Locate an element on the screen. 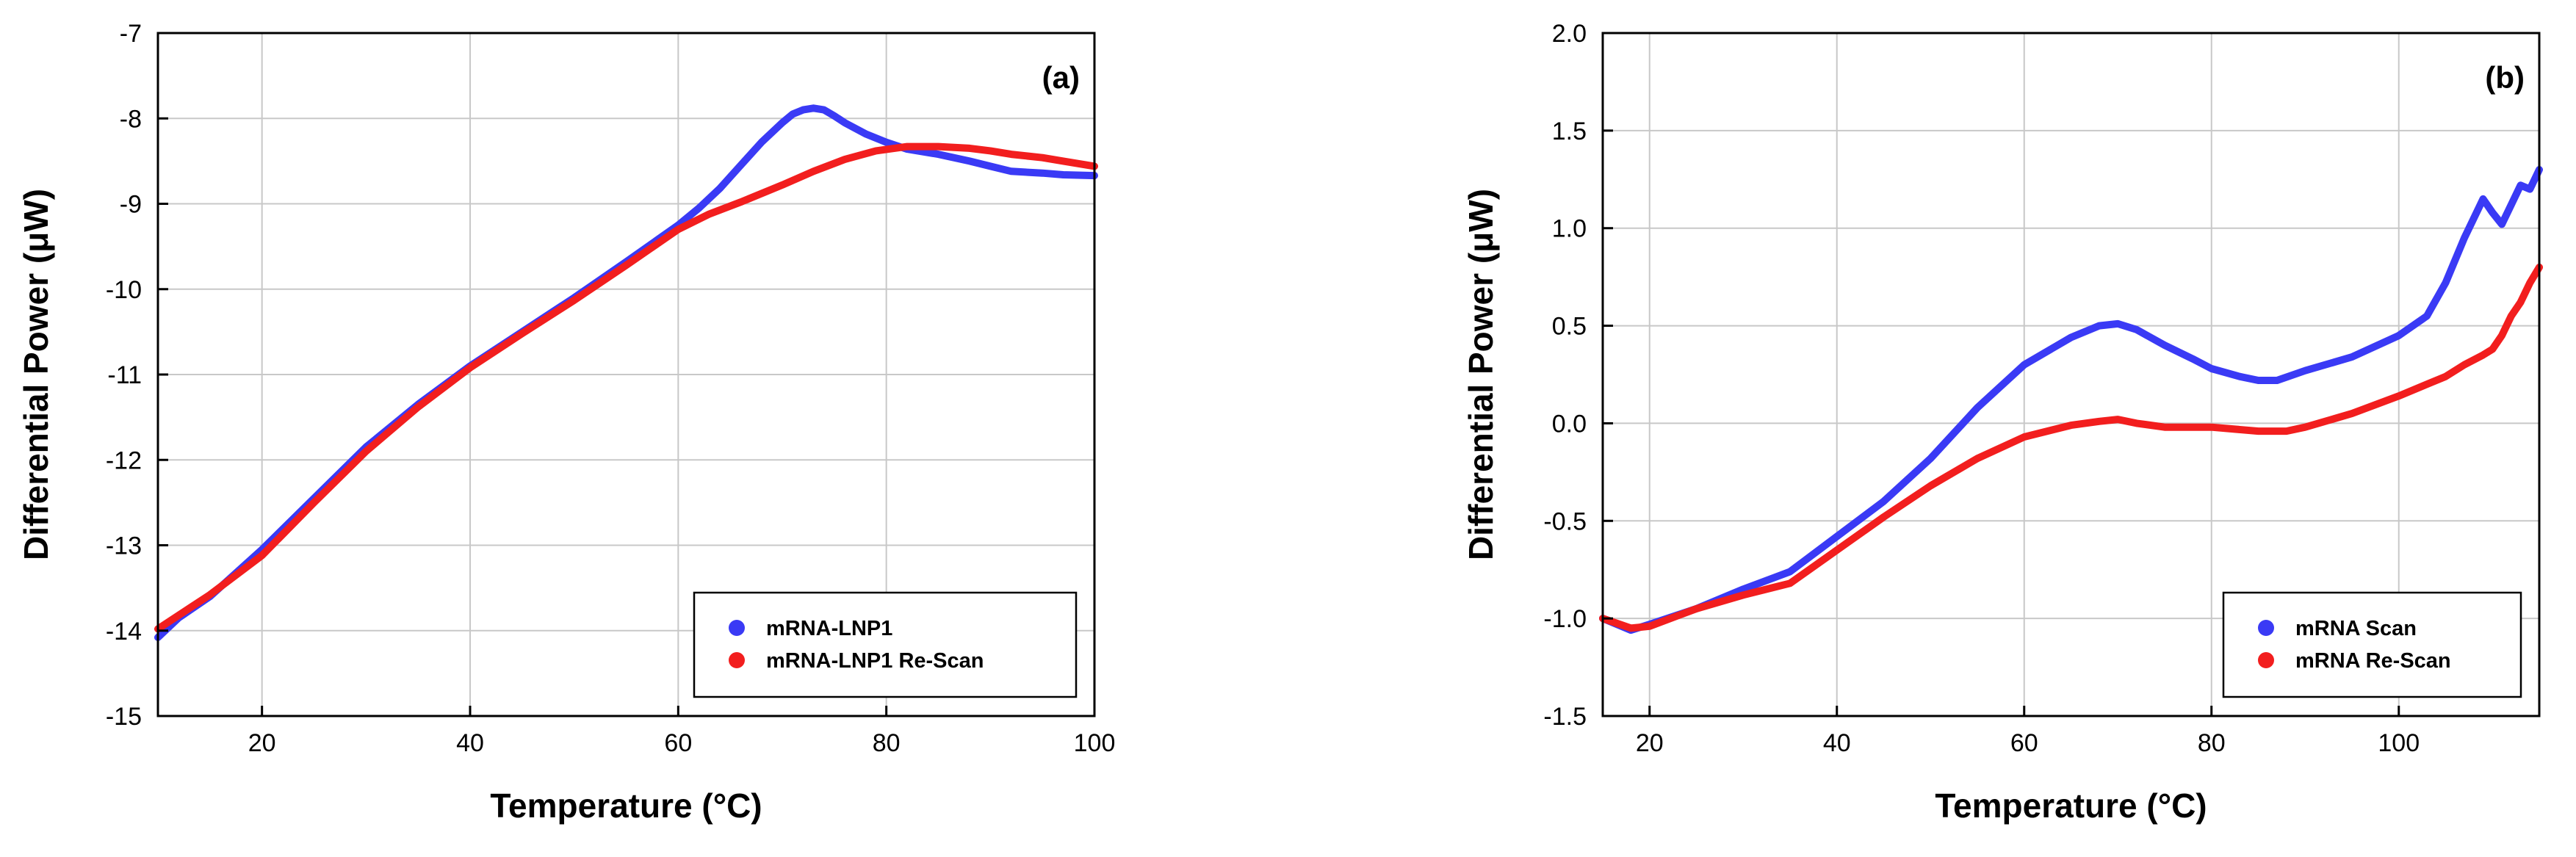 The width and height of the screenshot is (2576, 857). y-tick-label: -10 is located at coordinates (124, 290).